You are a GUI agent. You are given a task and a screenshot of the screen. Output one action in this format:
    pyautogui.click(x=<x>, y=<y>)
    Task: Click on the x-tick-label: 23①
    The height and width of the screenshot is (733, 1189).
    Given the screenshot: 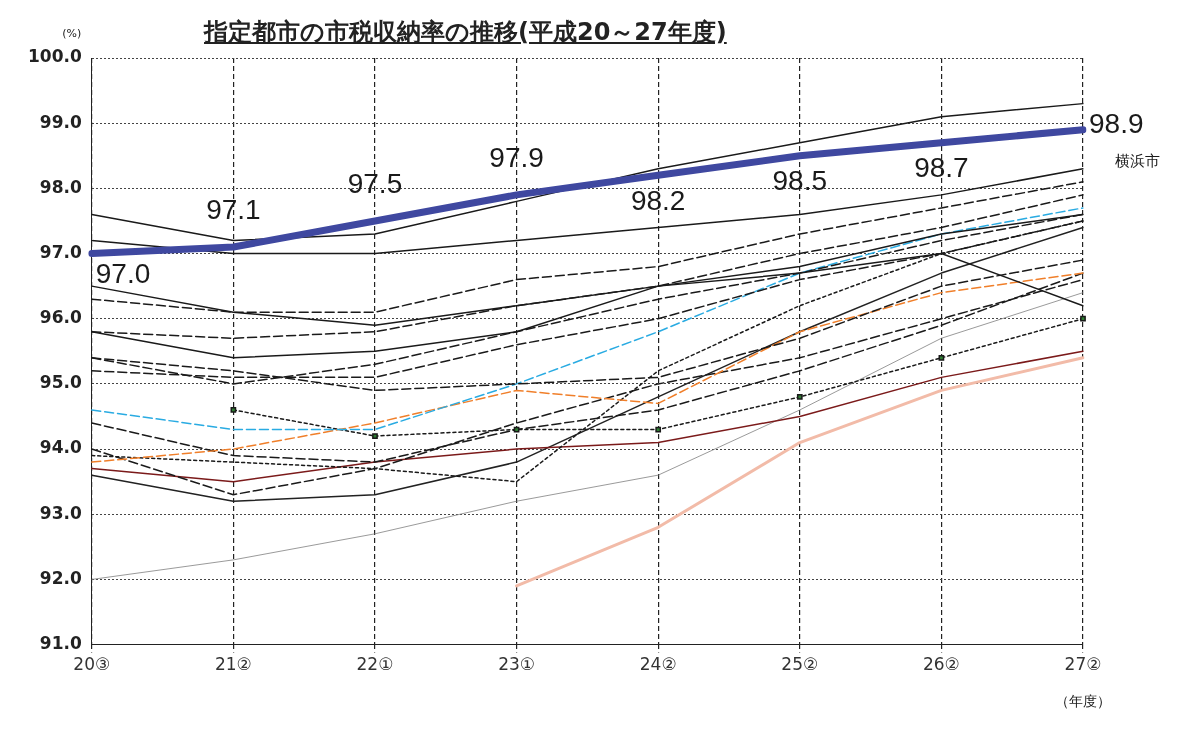 What is the action you would take?
    pyautogui.click(x=517, y=664)
    